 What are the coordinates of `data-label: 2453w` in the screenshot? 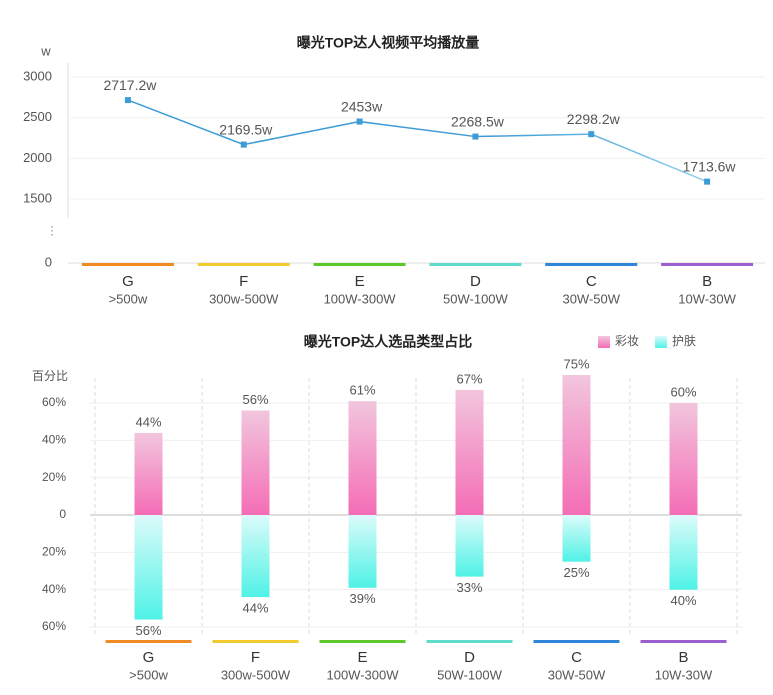 It's located at (362, 106).